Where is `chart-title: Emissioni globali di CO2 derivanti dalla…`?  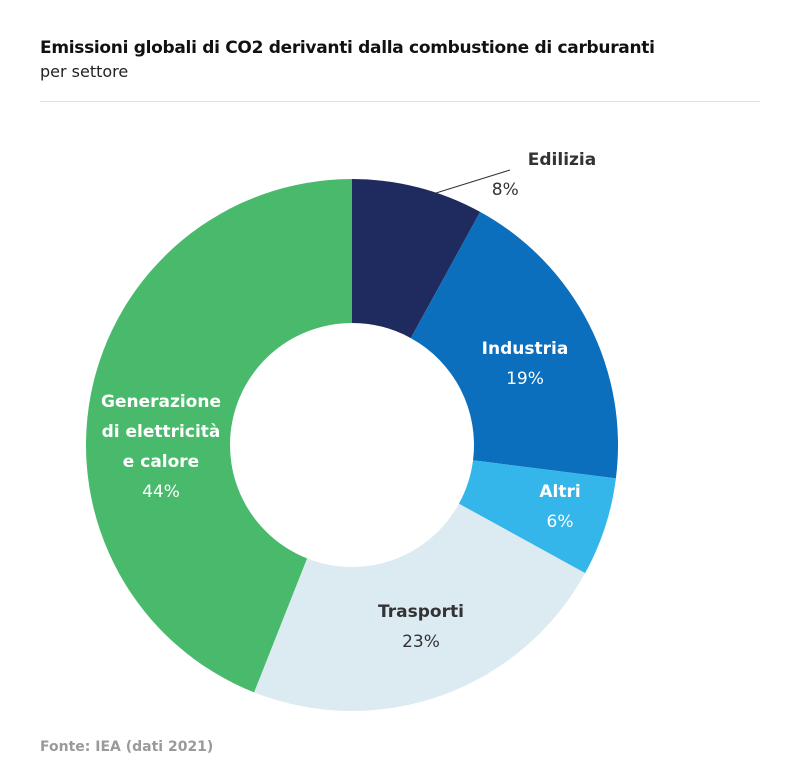
chart-title: Emissioni globali di CO2 derivanti dalla… is located at coordinates (347, 48).